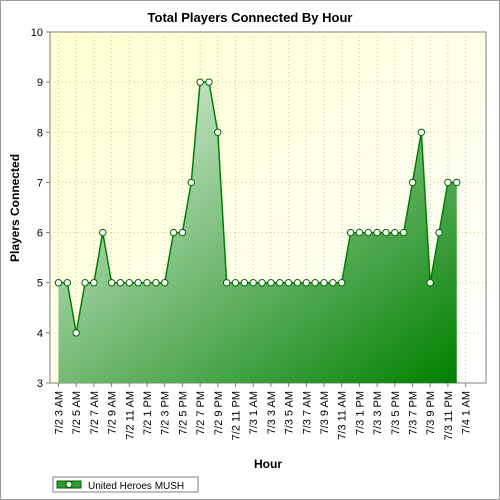 This screenshot has height=500, width=500. Describe the element at coordinates (37, 33) in the screenshot. I see `y-tick-label: 10` at that location.